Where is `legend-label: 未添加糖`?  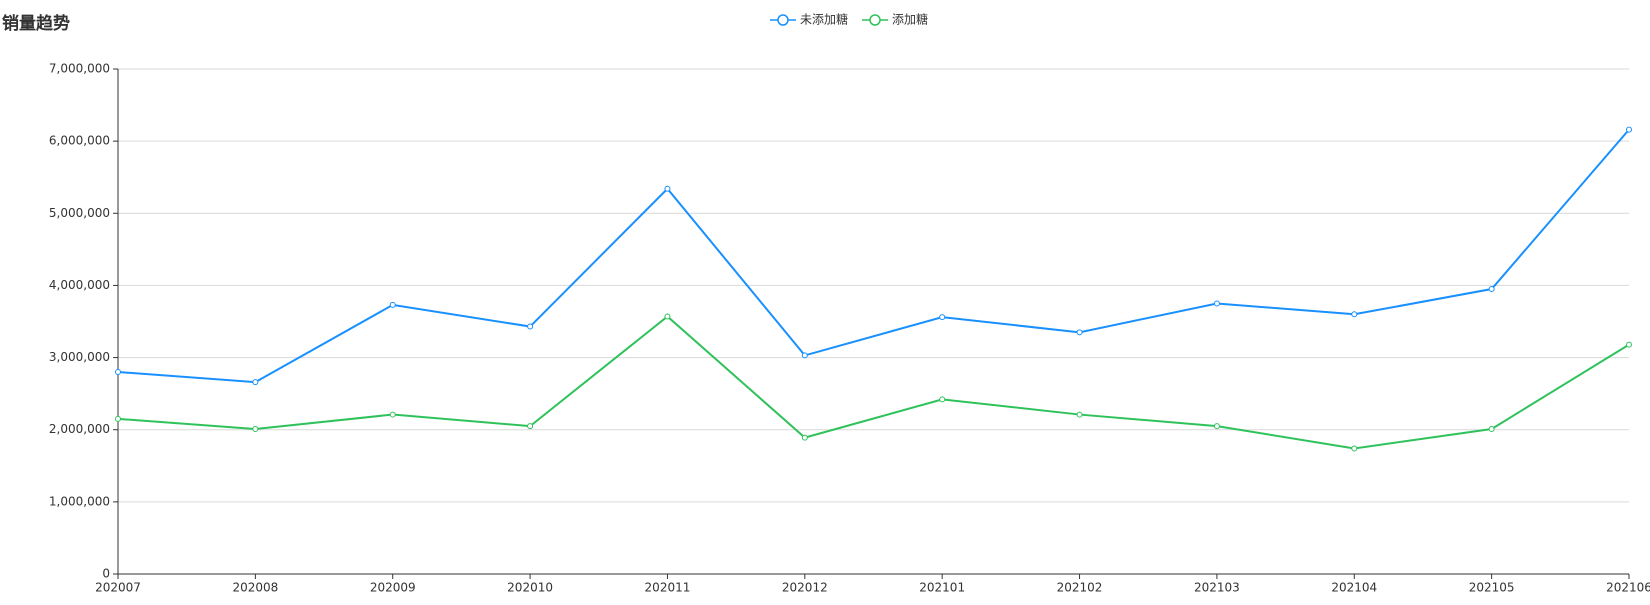
legend-label: 未添加糖 is located at coordinates (824, 19).